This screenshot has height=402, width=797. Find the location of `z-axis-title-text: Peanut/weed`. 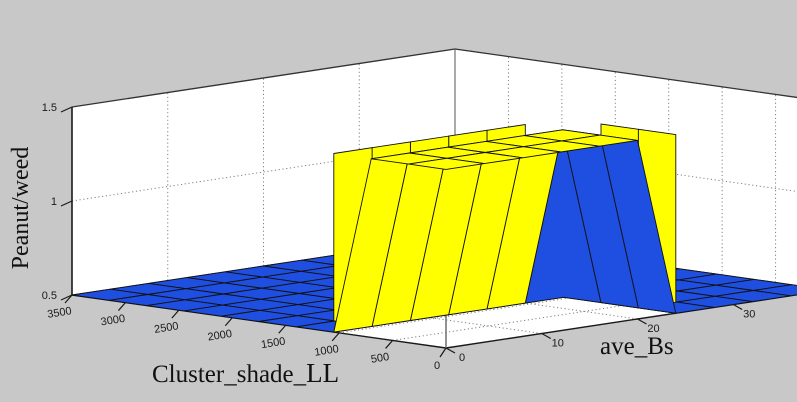

z-axis-title-text: Peanut/weed is located at coordinates (20, 208).